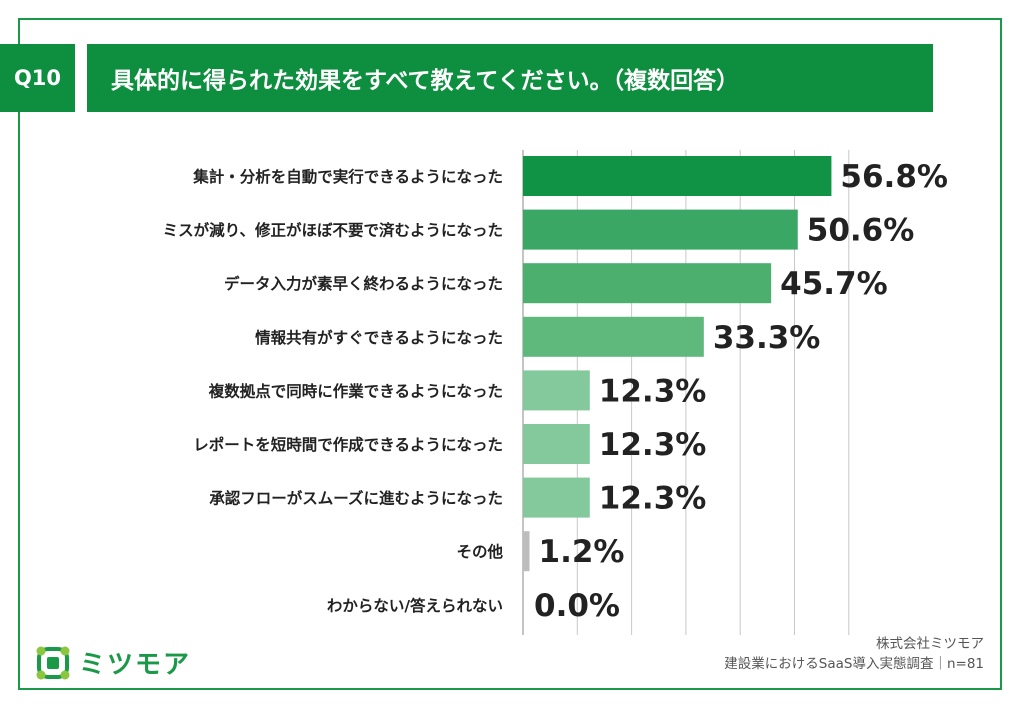 The height and width of the screenshot is (709, 1024). What do you see at coordinates (425, 81) in the screenshot?
I see `question-text: 具体的に得られた効果をすべて教えてください。（複数回答）` at bounding box center [425, 81].